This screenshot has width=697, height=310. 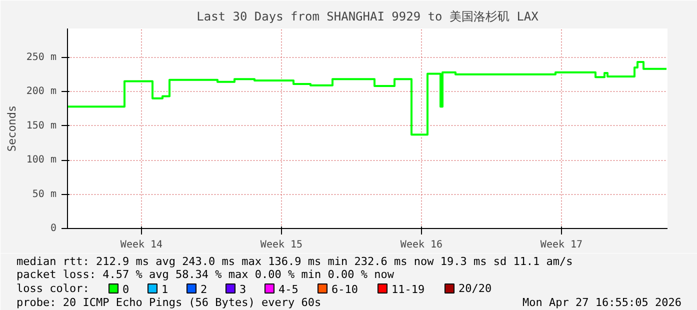 What do you see at coordinates (165, 289) in the screenshot?
I see `legend-label: 1` at bounding box center [165, 289].